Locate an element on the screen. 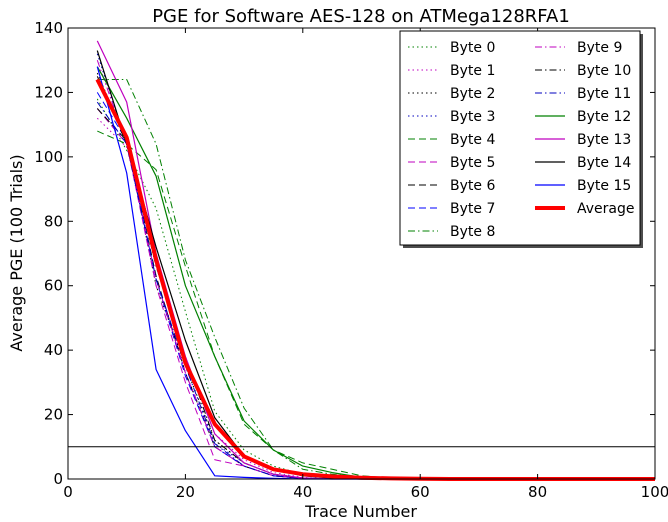 The image size is (668, 522). legend-label-byte-2: Byte 2 is located at coordinates (472, 94).